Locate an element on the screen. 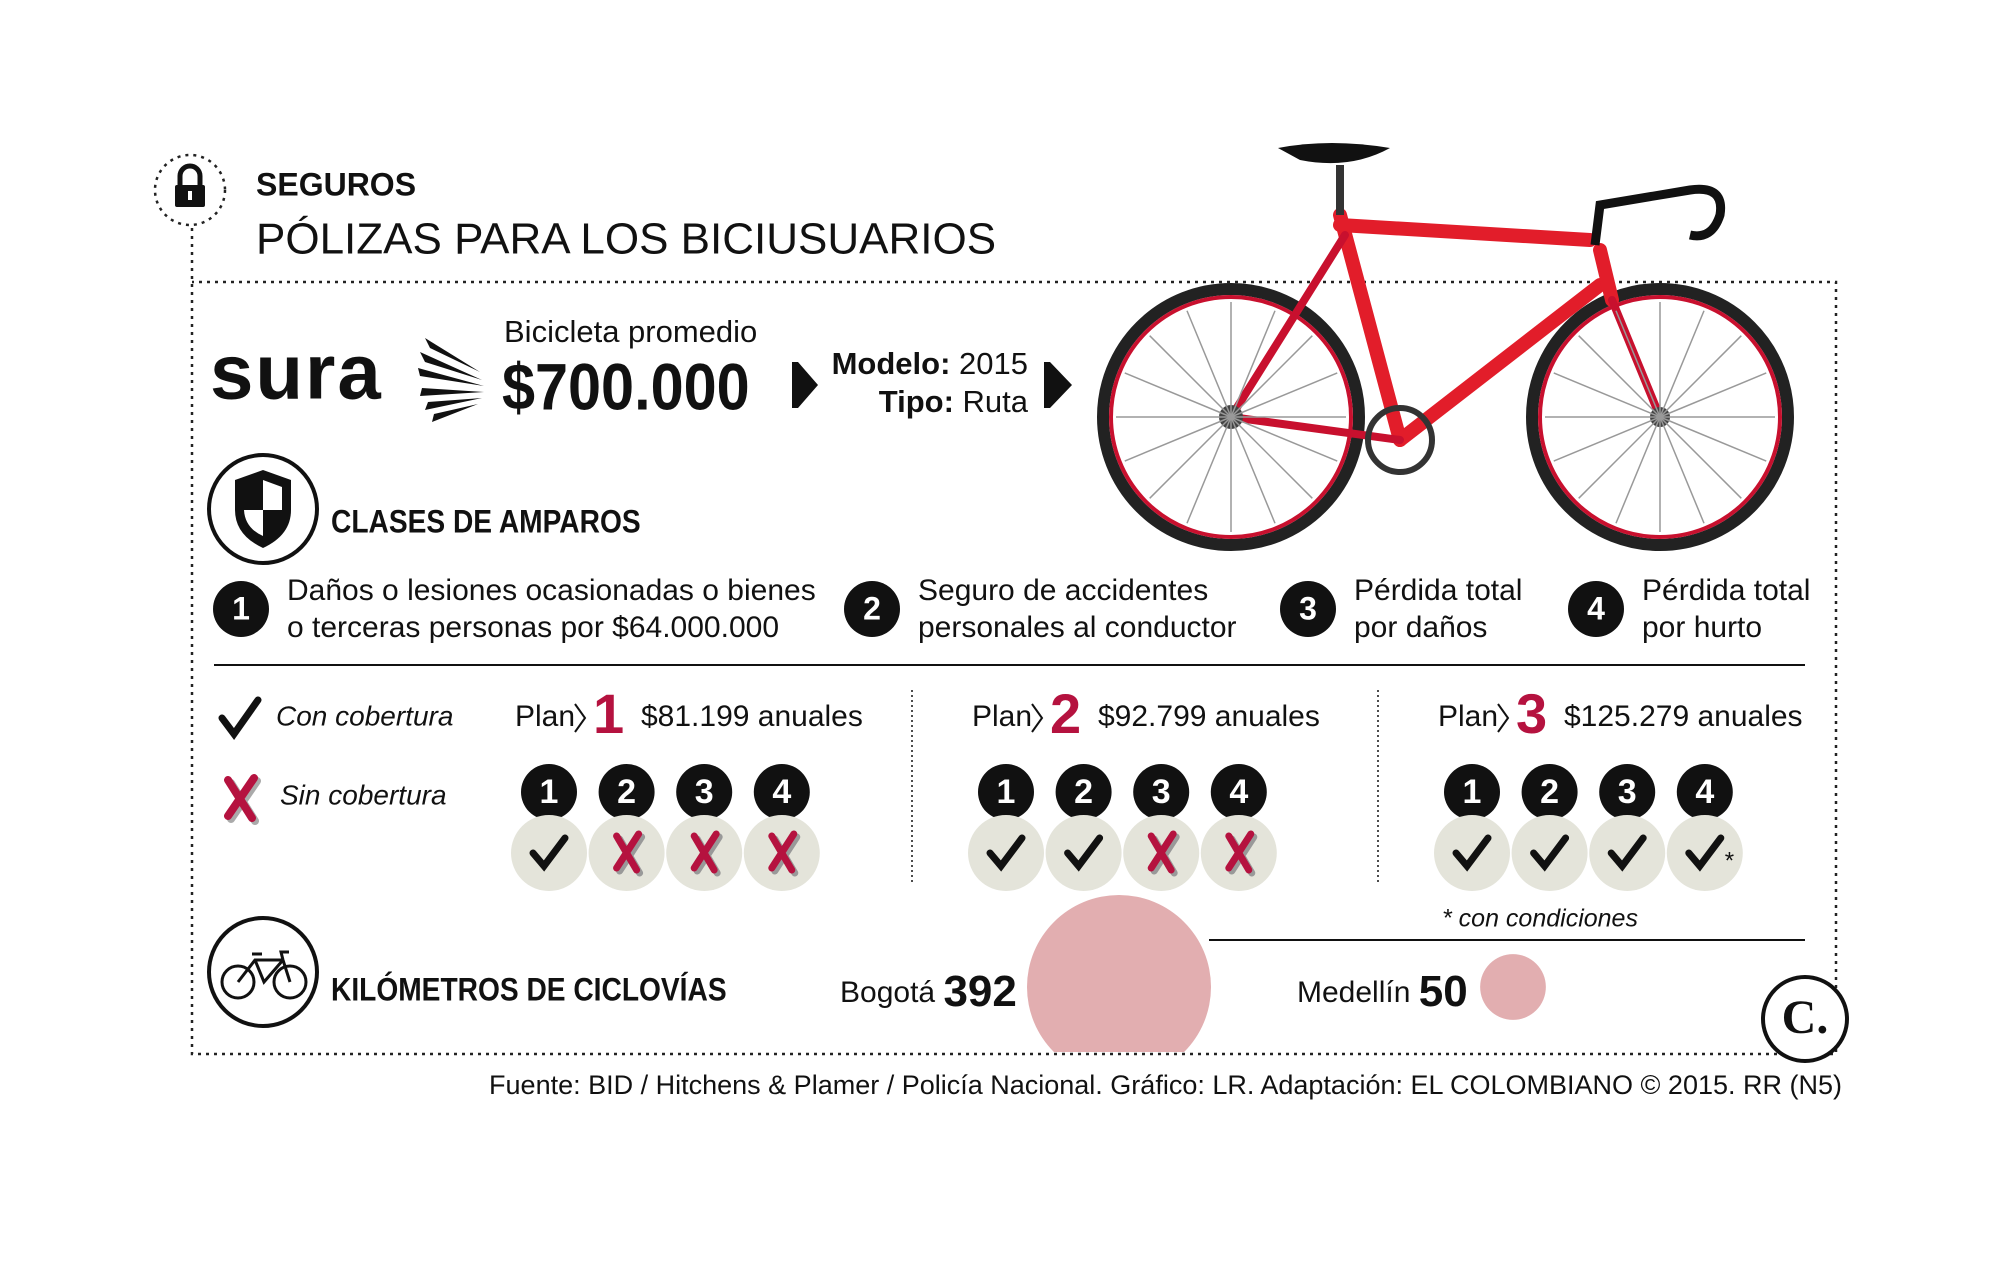 This screenshot has height=1267, width=2000. type-value: Ruta is located at coordinates (996, 401).